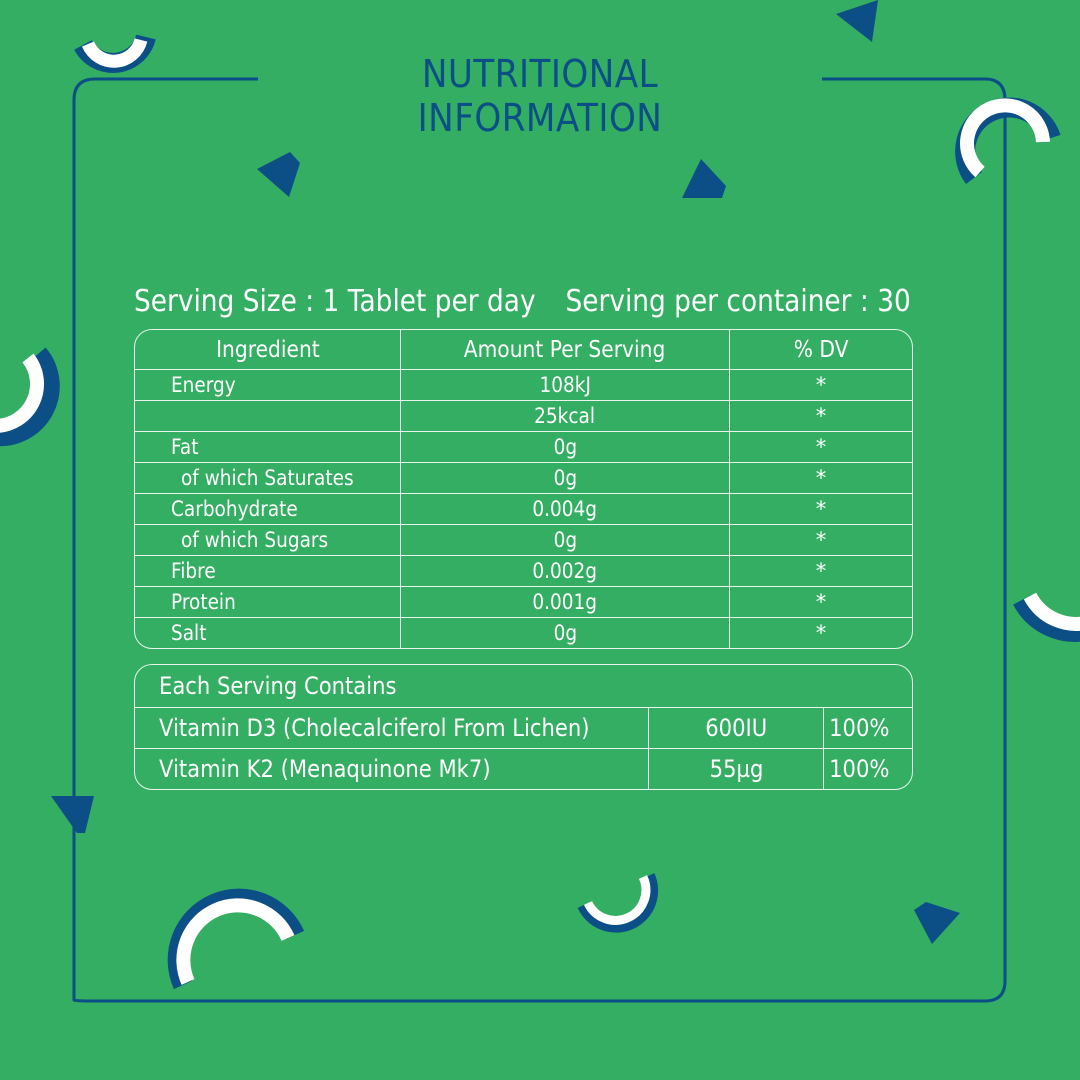 This screenshot has width=1080, height=1080. I want to click on table-row: Salt 0g *, so click(523, 633).